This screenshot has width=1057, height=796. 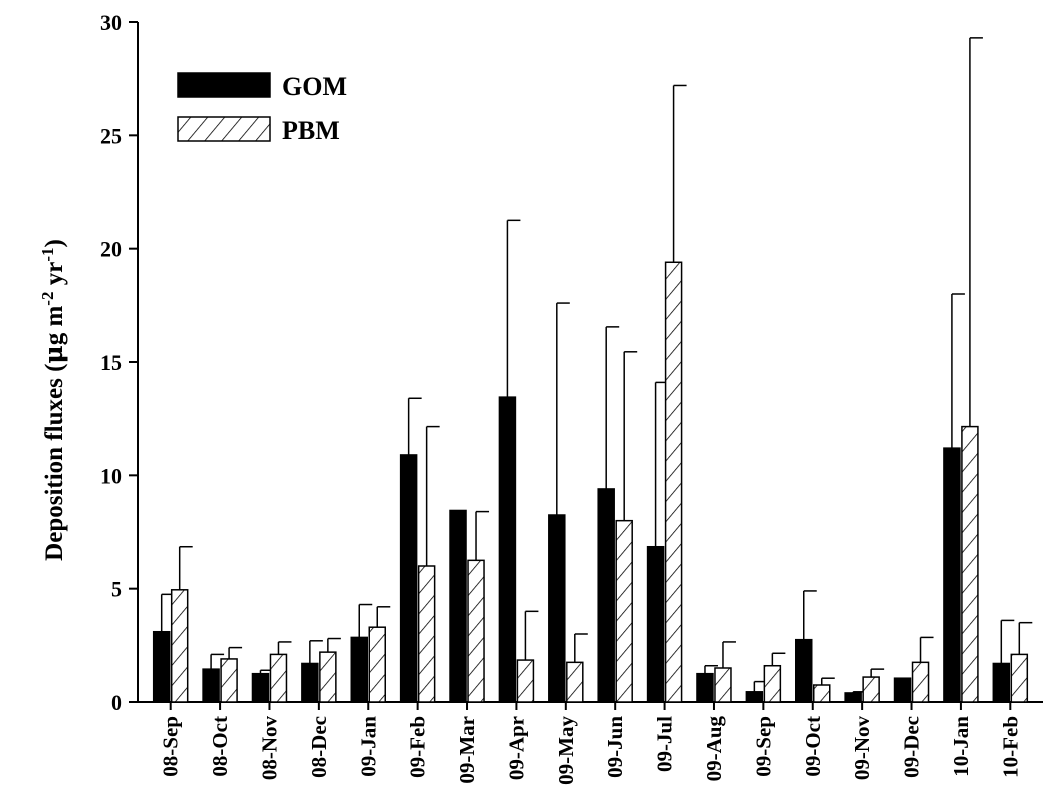 What do you see at coordinates (171, 746) in the screenshot?
I see `x-tick-label: 08-Sep` at bounding box center [171, 746].